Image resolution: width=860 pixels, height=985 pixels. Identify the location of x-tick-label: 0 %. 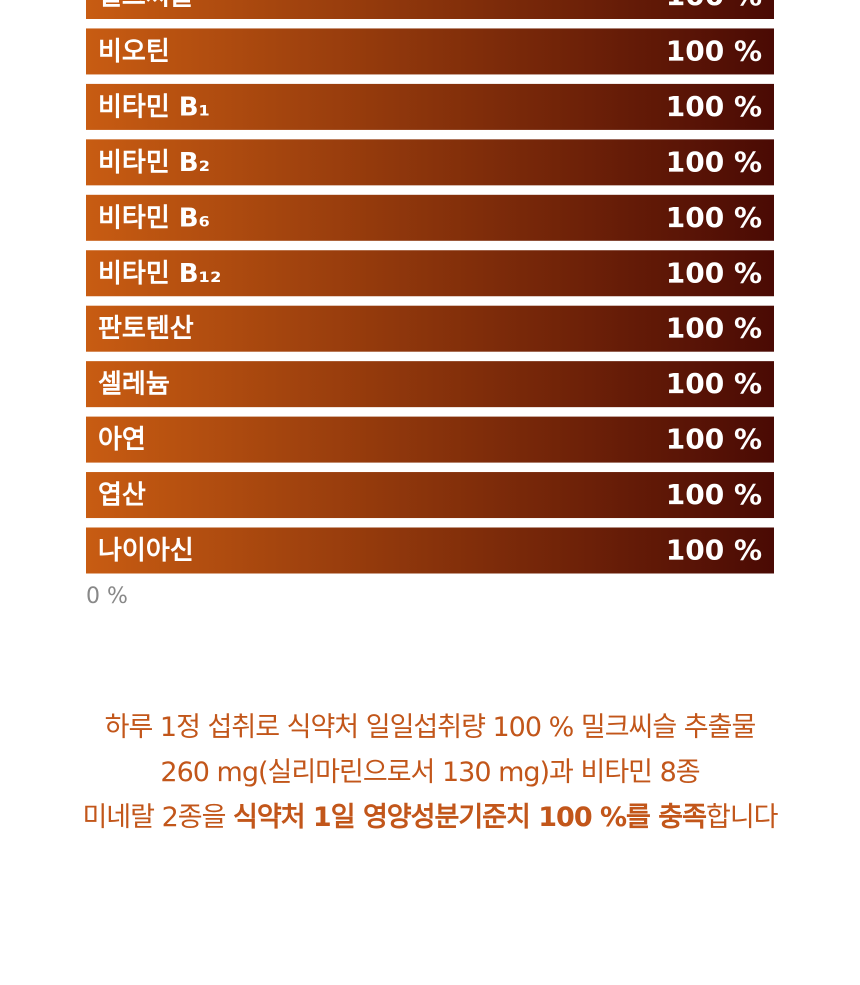
(107, 596).